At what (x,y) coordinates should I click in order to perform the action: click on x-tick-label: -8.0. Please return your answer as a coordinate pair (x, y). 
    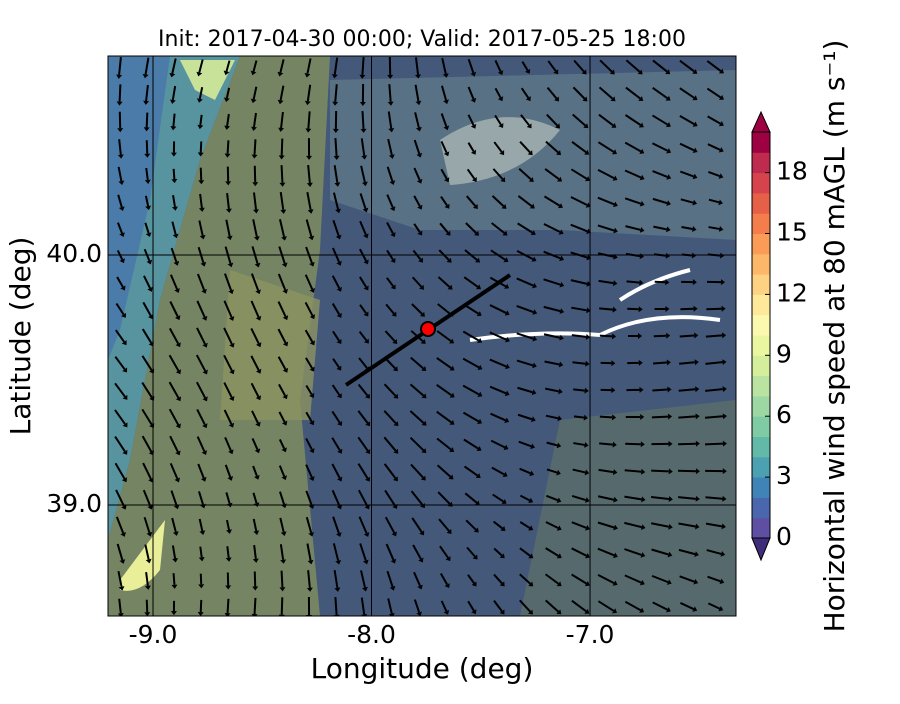
    Looking at the image, I should click on (371, 634).